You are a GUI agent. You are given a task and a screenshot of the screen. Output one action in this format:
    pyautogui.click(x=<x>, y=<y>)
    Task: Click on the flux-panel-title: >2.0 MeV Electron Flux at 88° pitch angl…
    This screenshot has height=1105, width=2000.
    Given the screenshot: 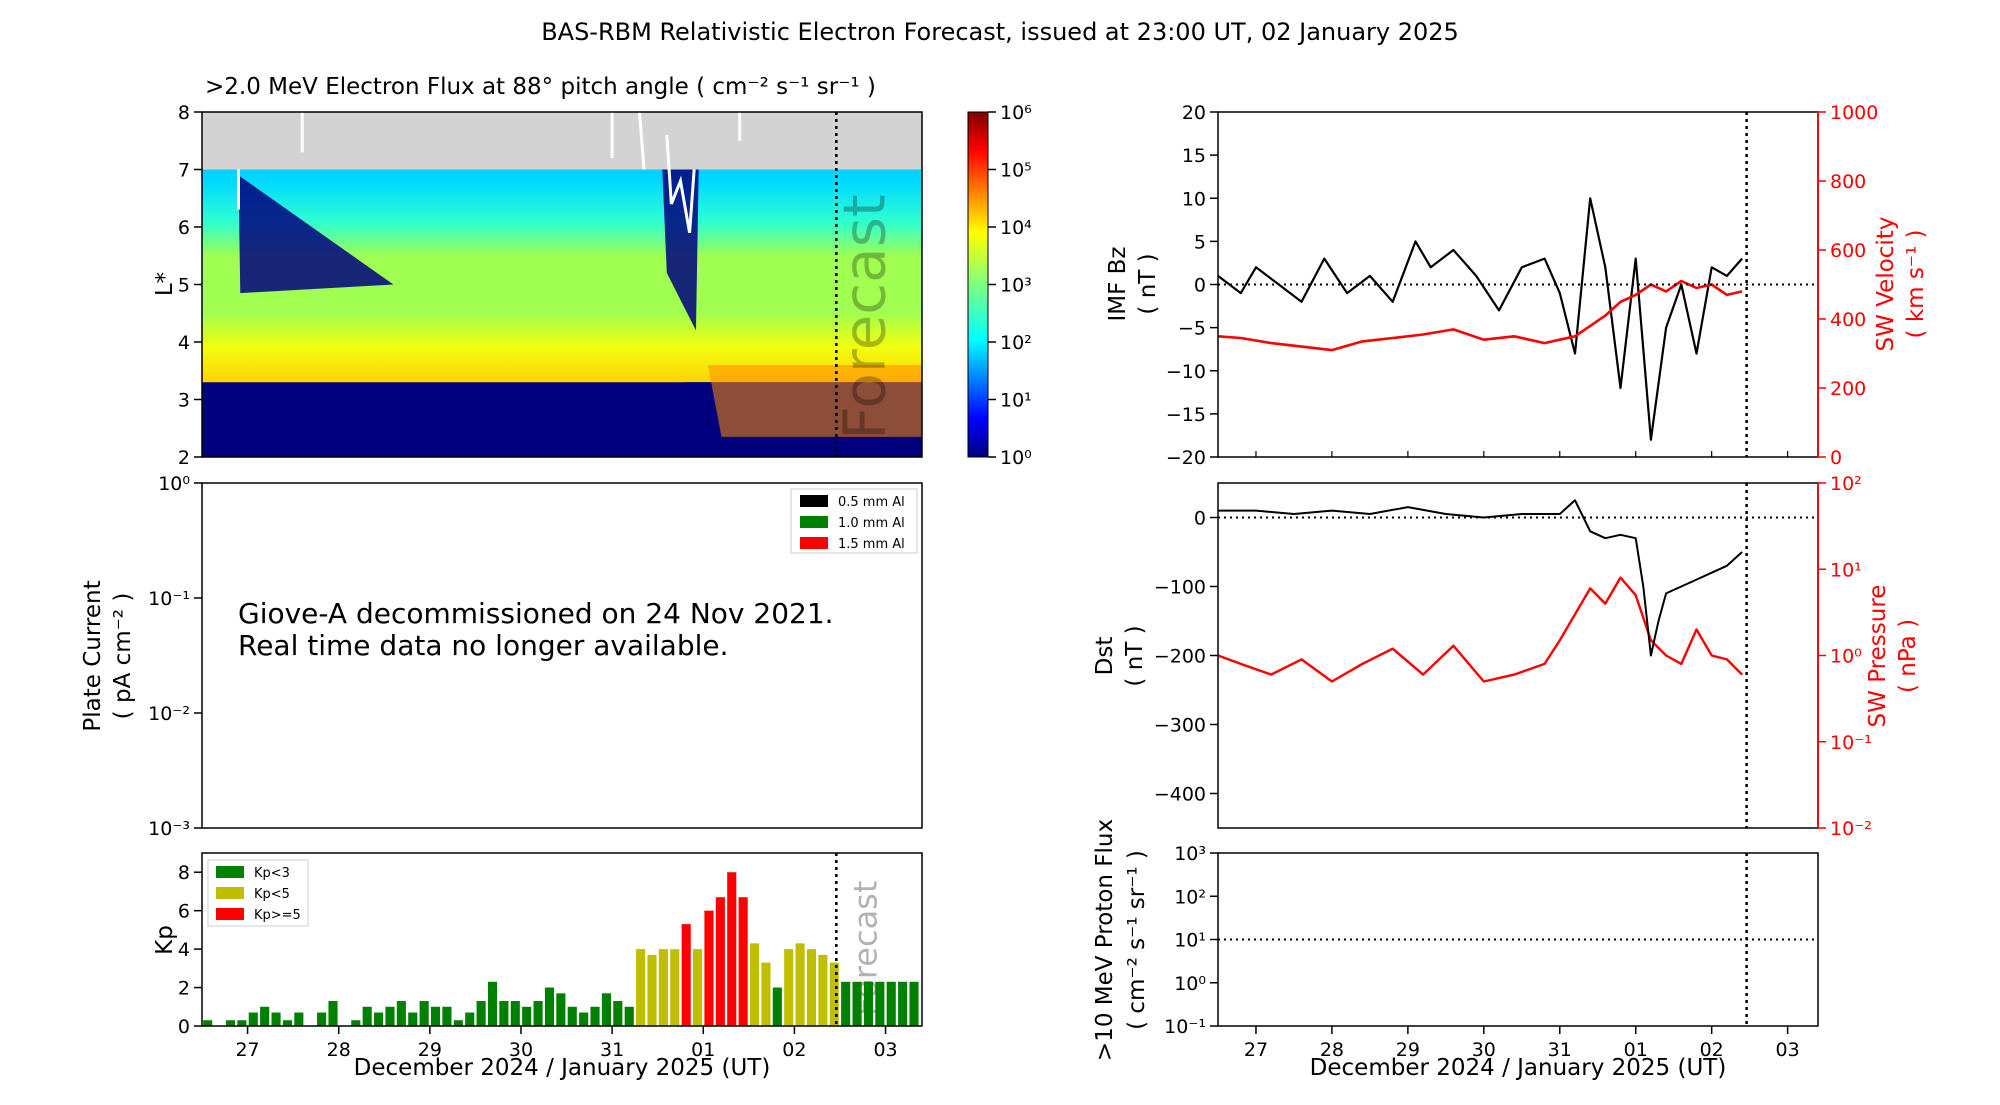 What is the action you would take?
    pyautogui.click(x=540, y=87)
    